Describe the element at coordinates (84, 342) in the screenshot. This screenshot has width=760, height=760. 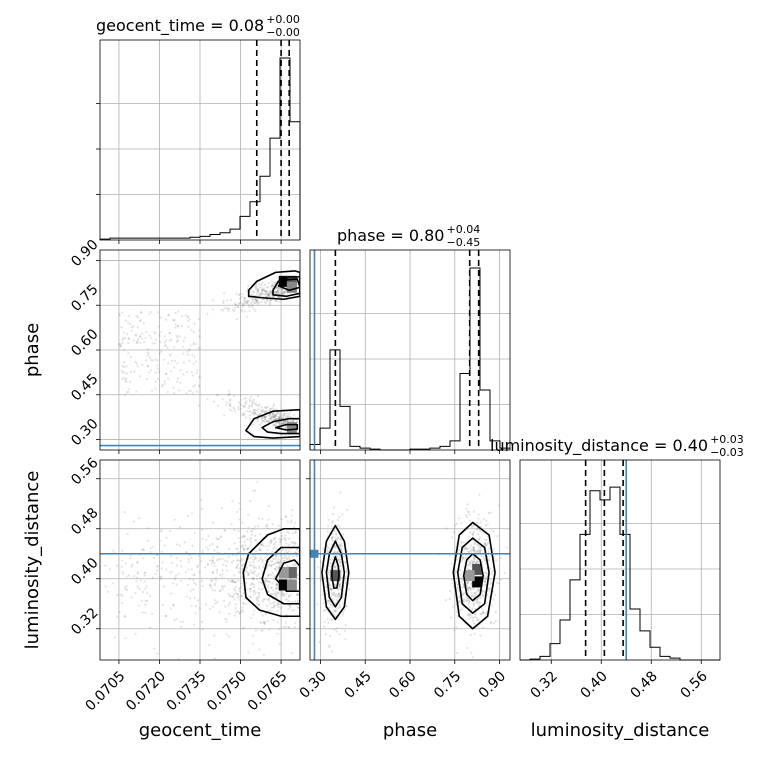
I see `y-tick-label-phase: 0.60` at that location.